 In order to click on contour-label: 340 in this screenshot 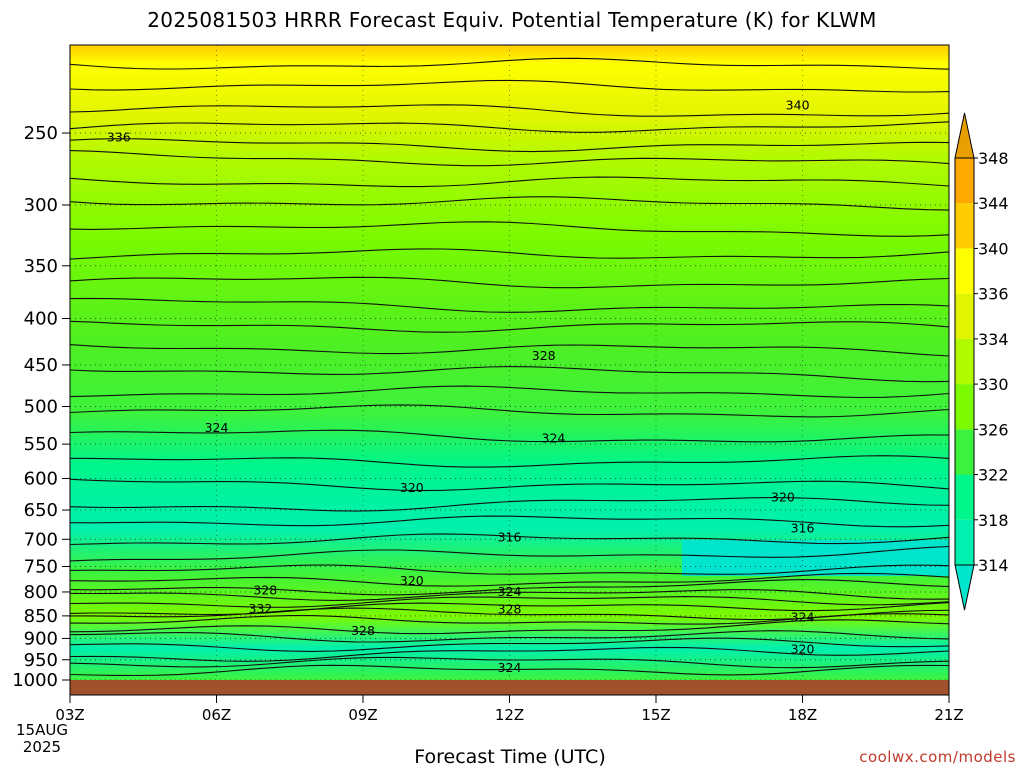, I will do `click(798, 104)`.